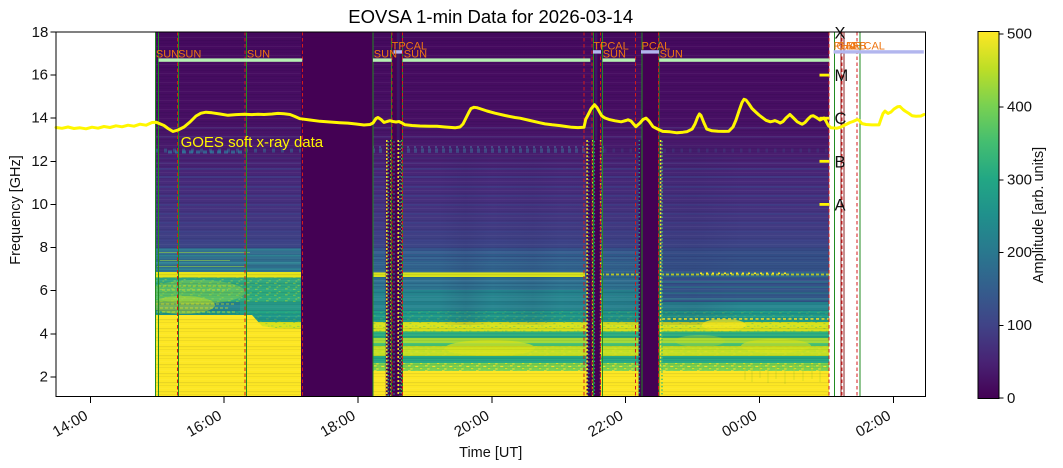 This screenshot has height=468, width=1063. Describe the element at coordinates (1039, 215) in the screenshot. I see `svg-text: Amplitude [arb. units]` at that location.